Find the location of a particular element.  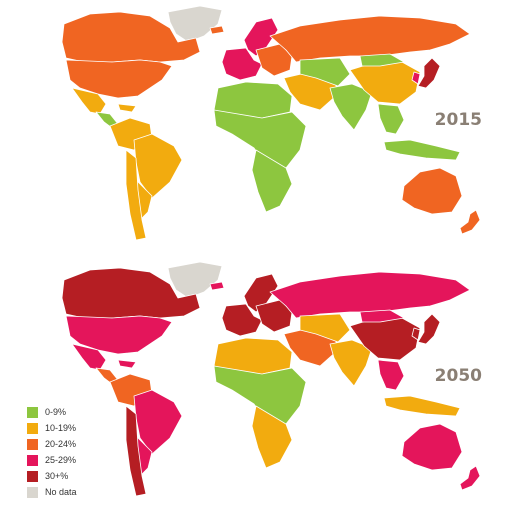

legend-item: 10-19% is located at coordinates (51, 428).